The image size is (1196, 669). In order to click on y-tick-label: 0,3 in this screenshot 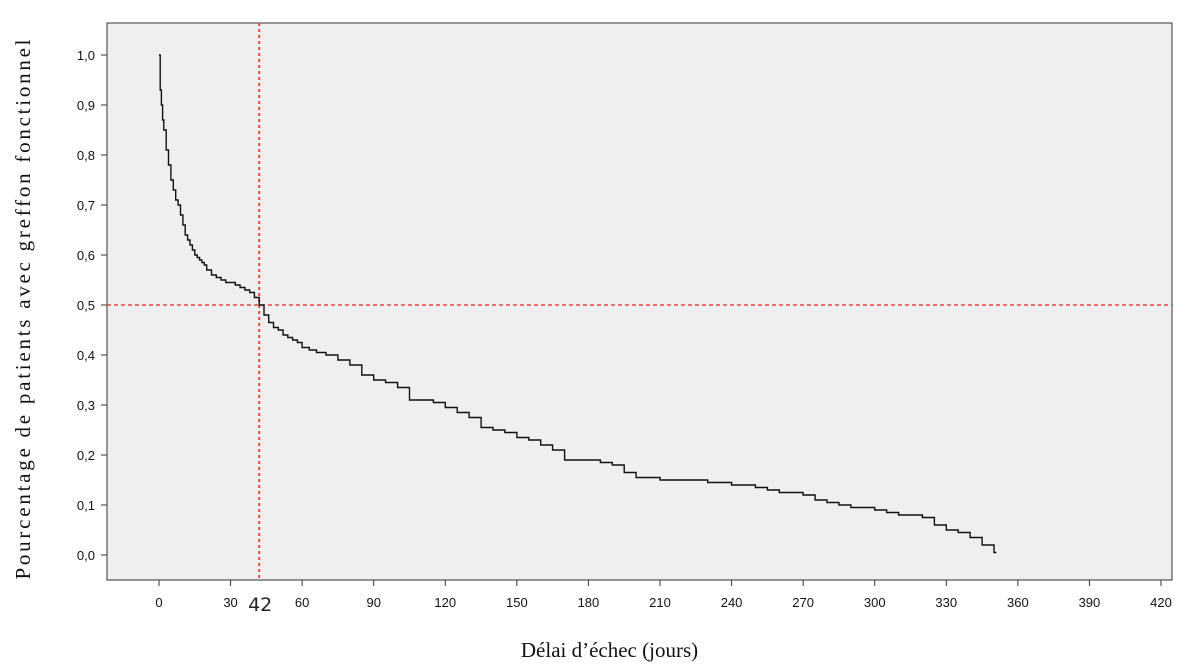, I will do `click(86, 405)`.